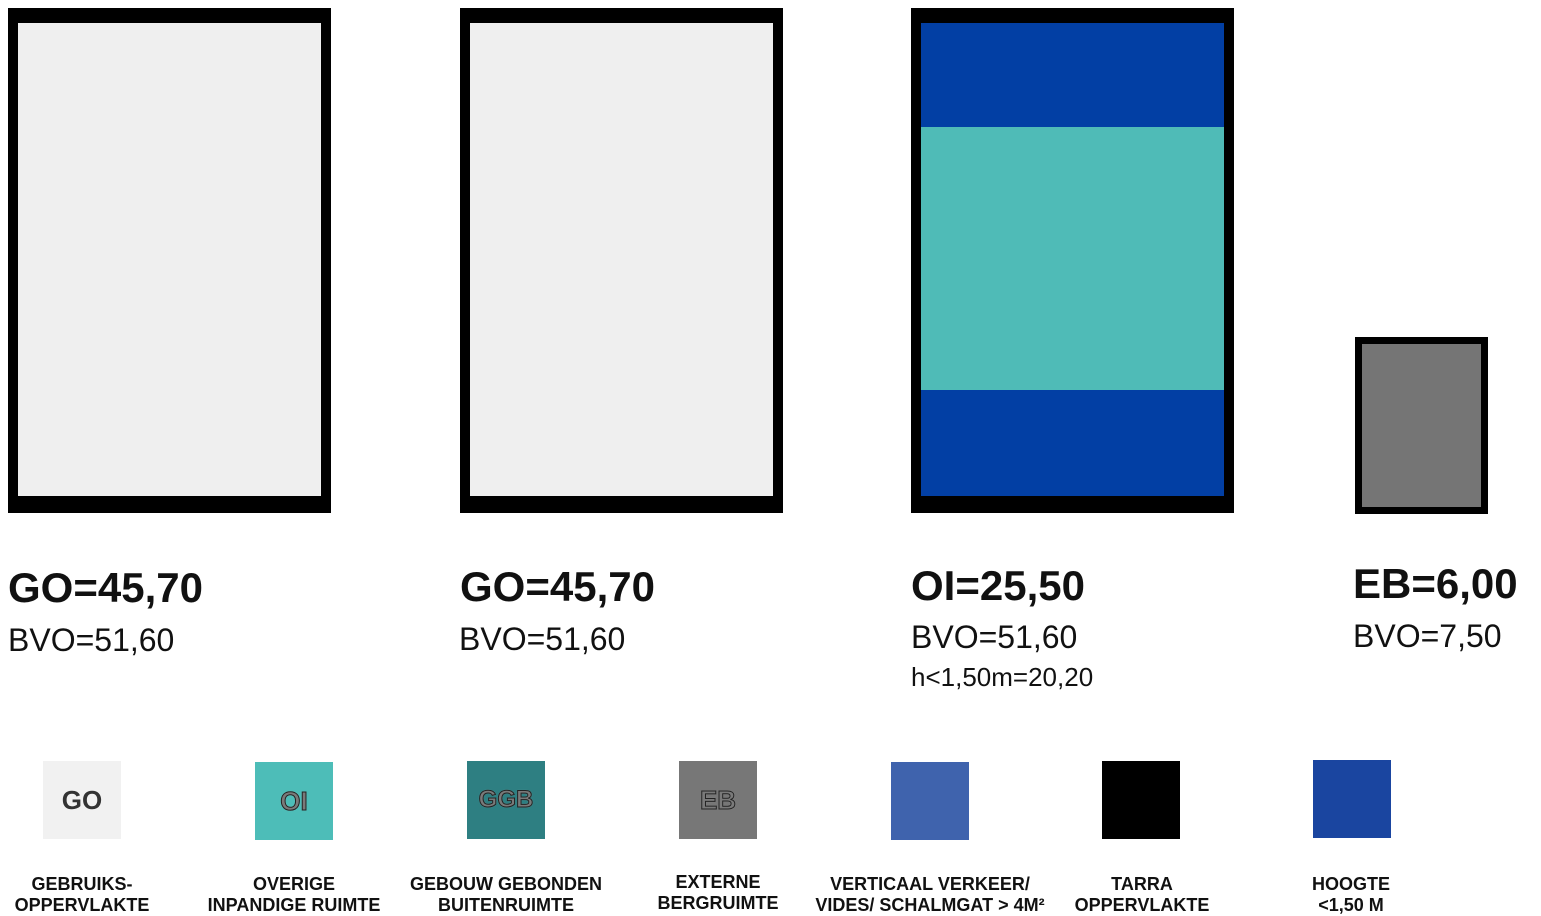  What do you see at coordinates (91, 640) in the screenshot?
I see `room-1-bvo-value: BVO=51,60` at bounding box center [91, 640].